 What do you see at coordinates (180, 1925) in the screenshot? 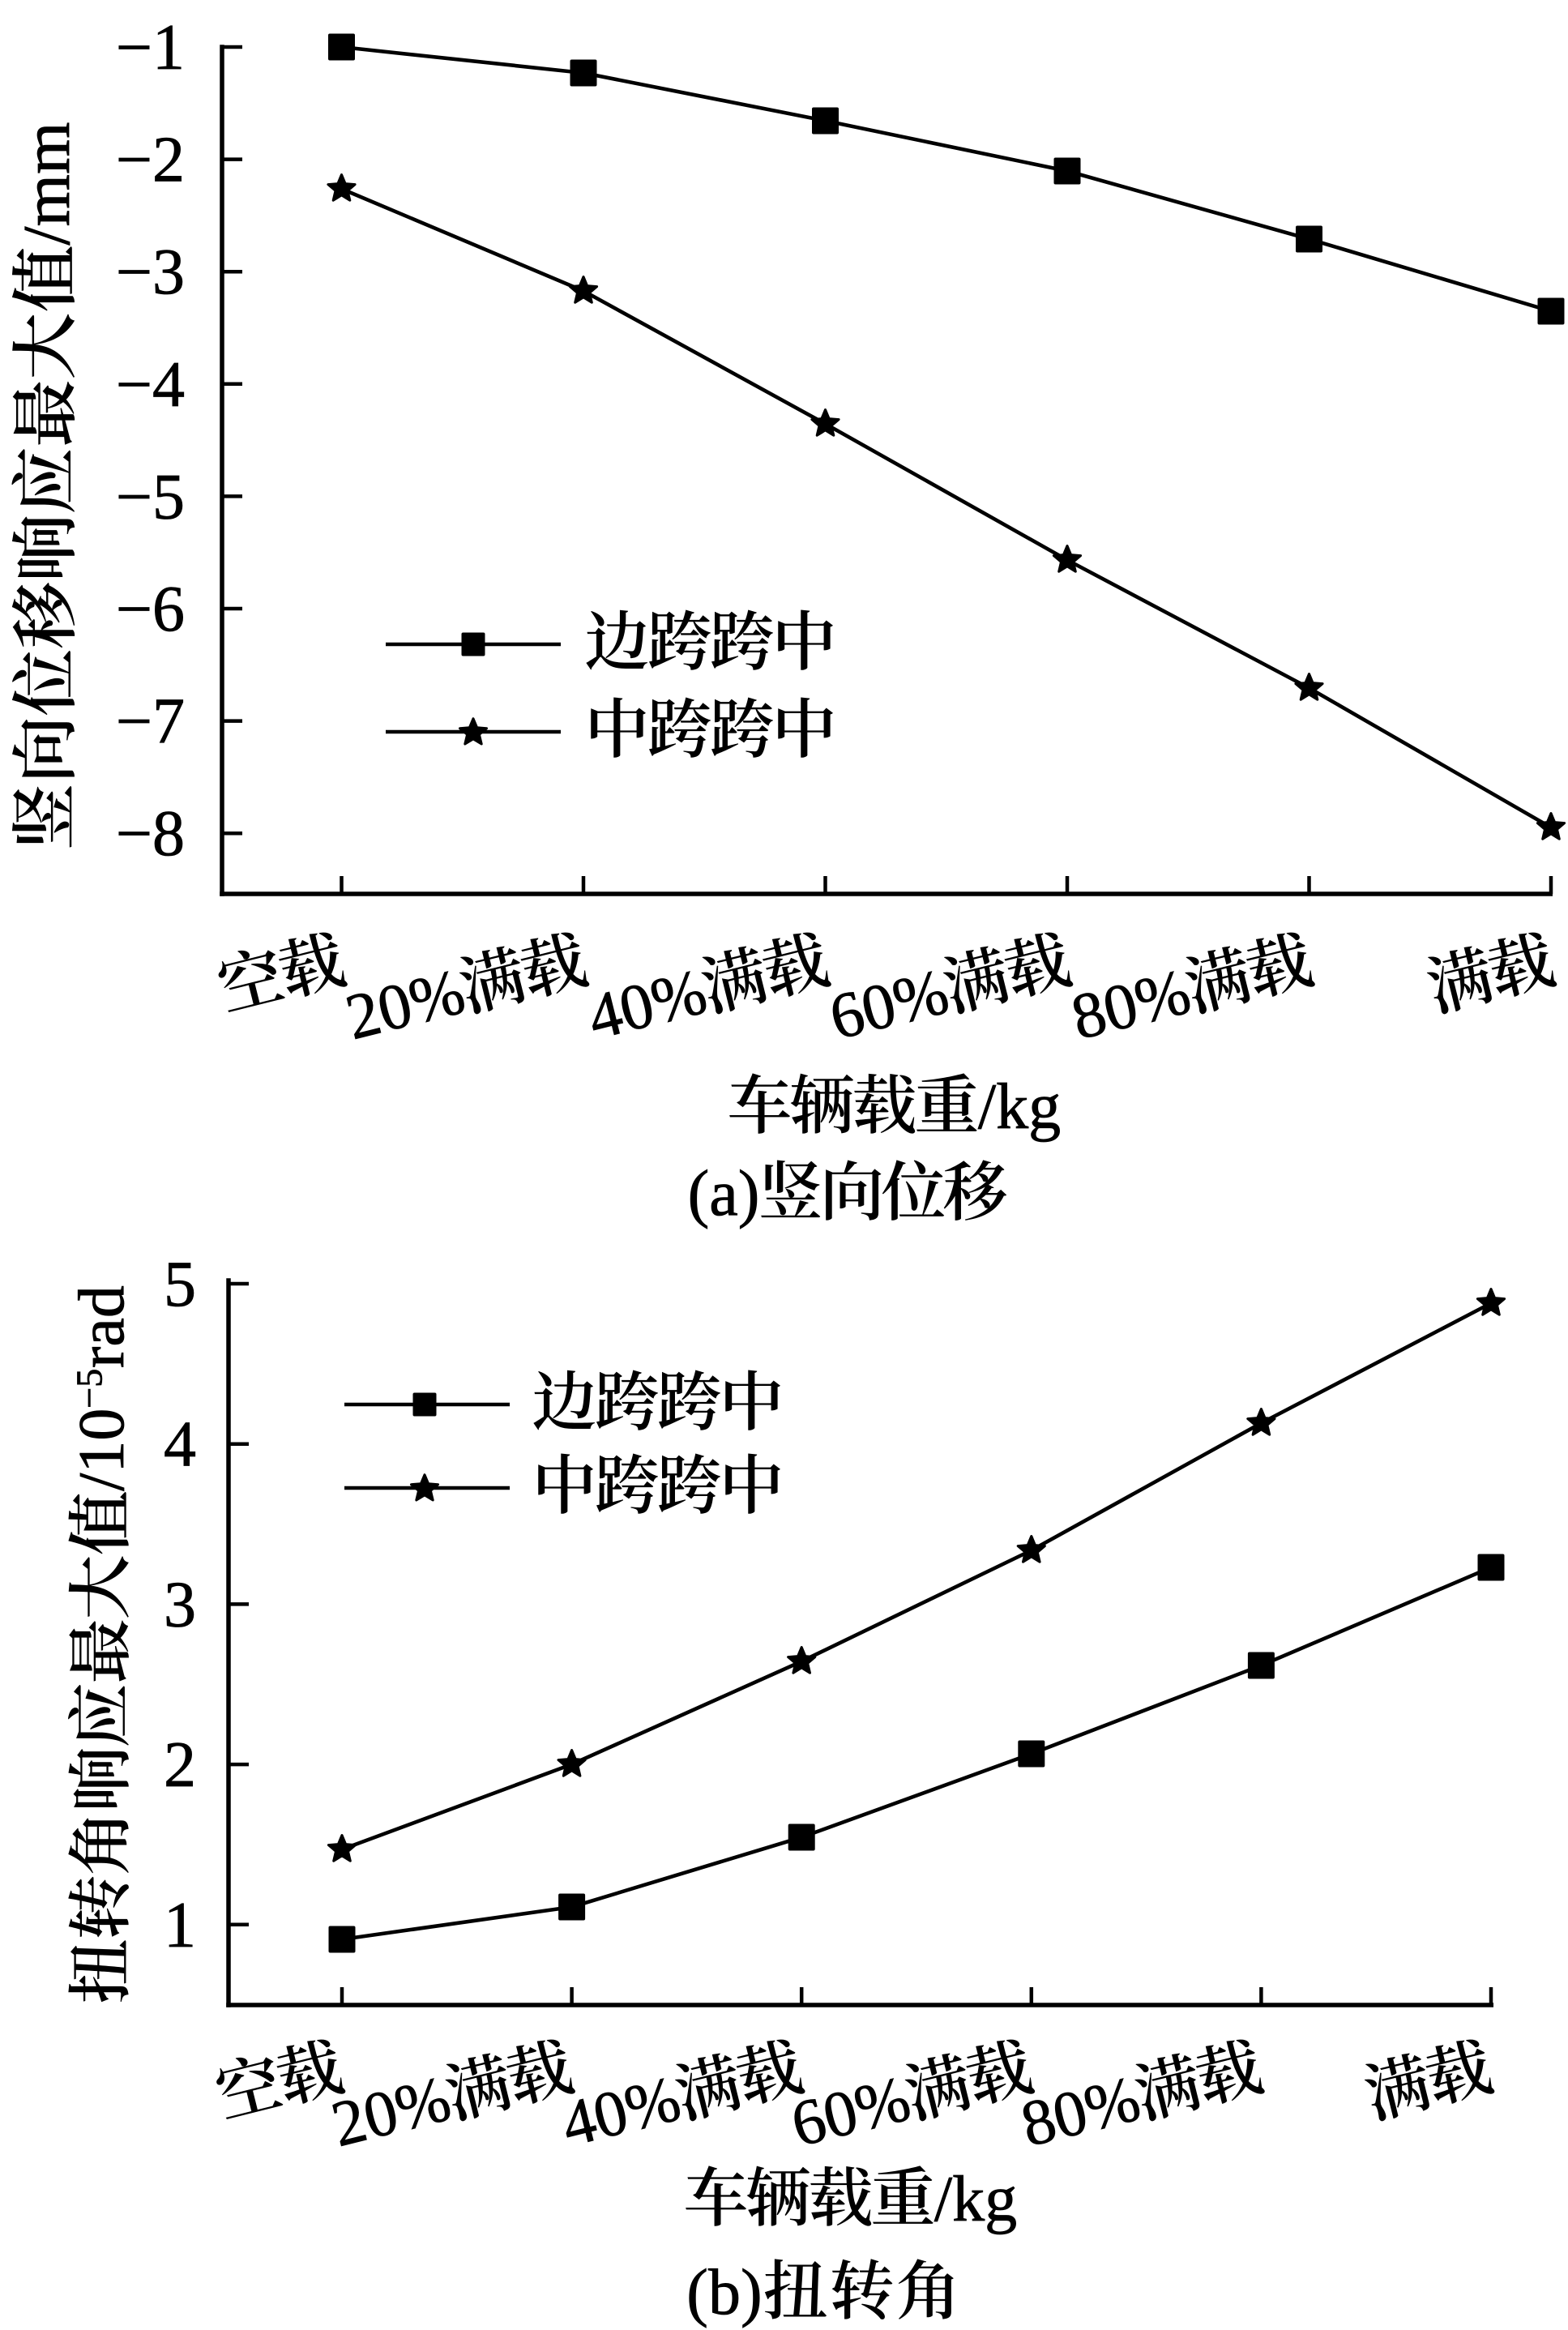
I see `svg-text: 1` at bounding box center [180, 1925].